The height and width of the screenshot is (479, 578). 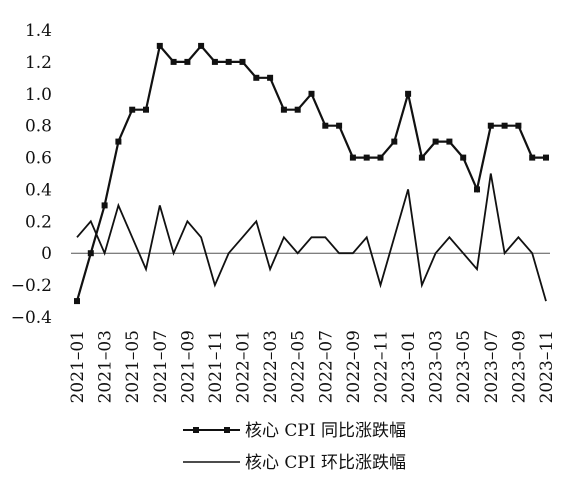 I want to click on legend-item-mom: 核心 CPI 环比涨跌幅, so click(x=294, y=463).